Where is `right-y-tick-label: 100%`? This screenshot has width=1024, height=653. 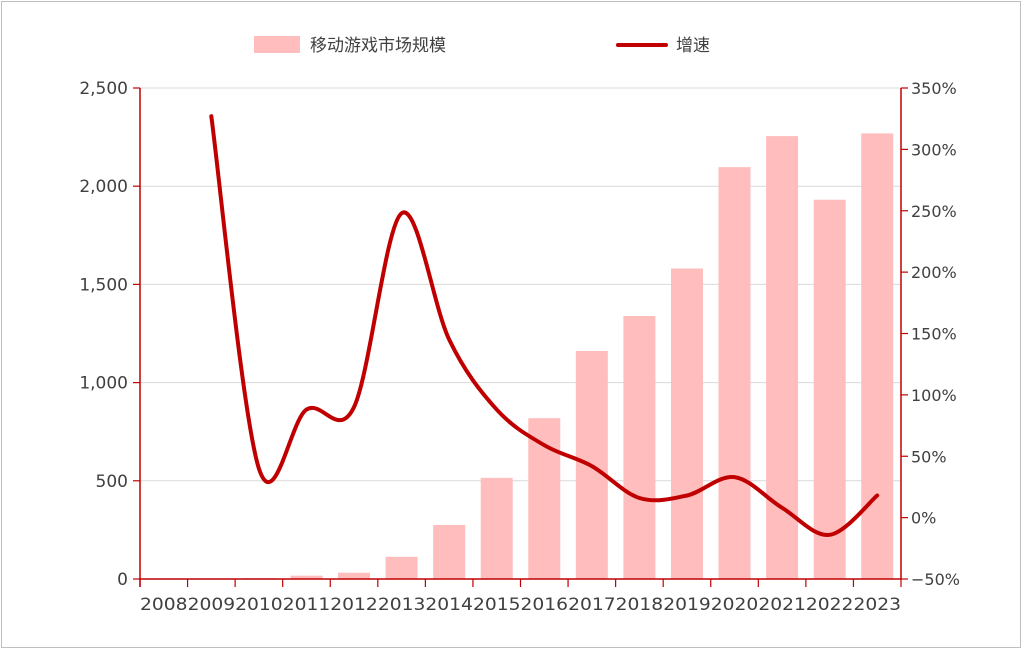
right-y-tick-label: 100% is located at coordinates (934, 395).